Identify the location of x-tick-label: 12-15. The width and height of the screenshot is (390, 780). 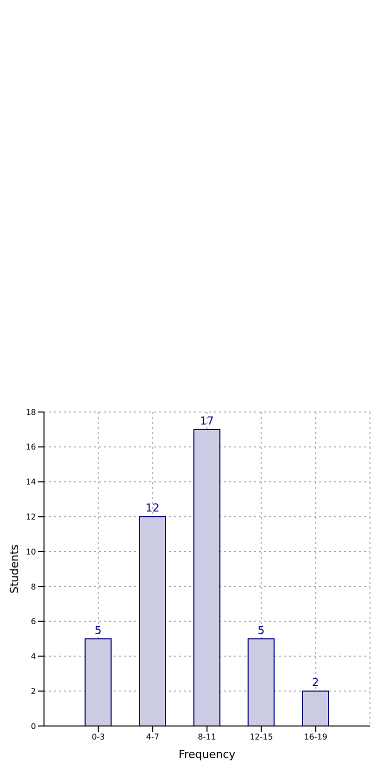
(261, 737).